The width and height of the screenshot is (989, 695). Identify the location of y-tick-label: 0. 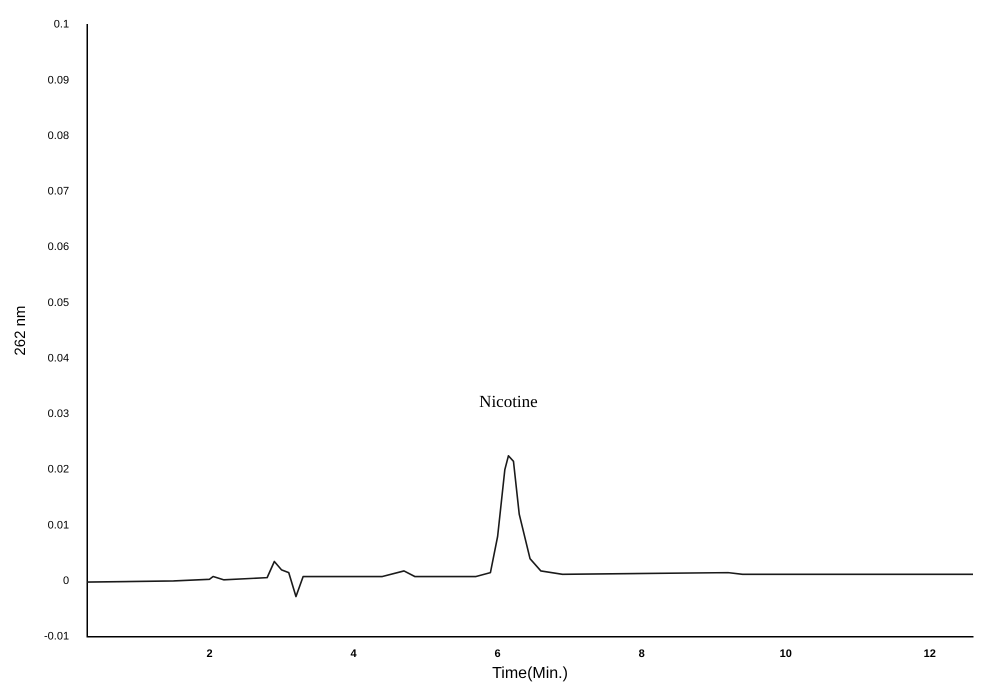
(66, 580).